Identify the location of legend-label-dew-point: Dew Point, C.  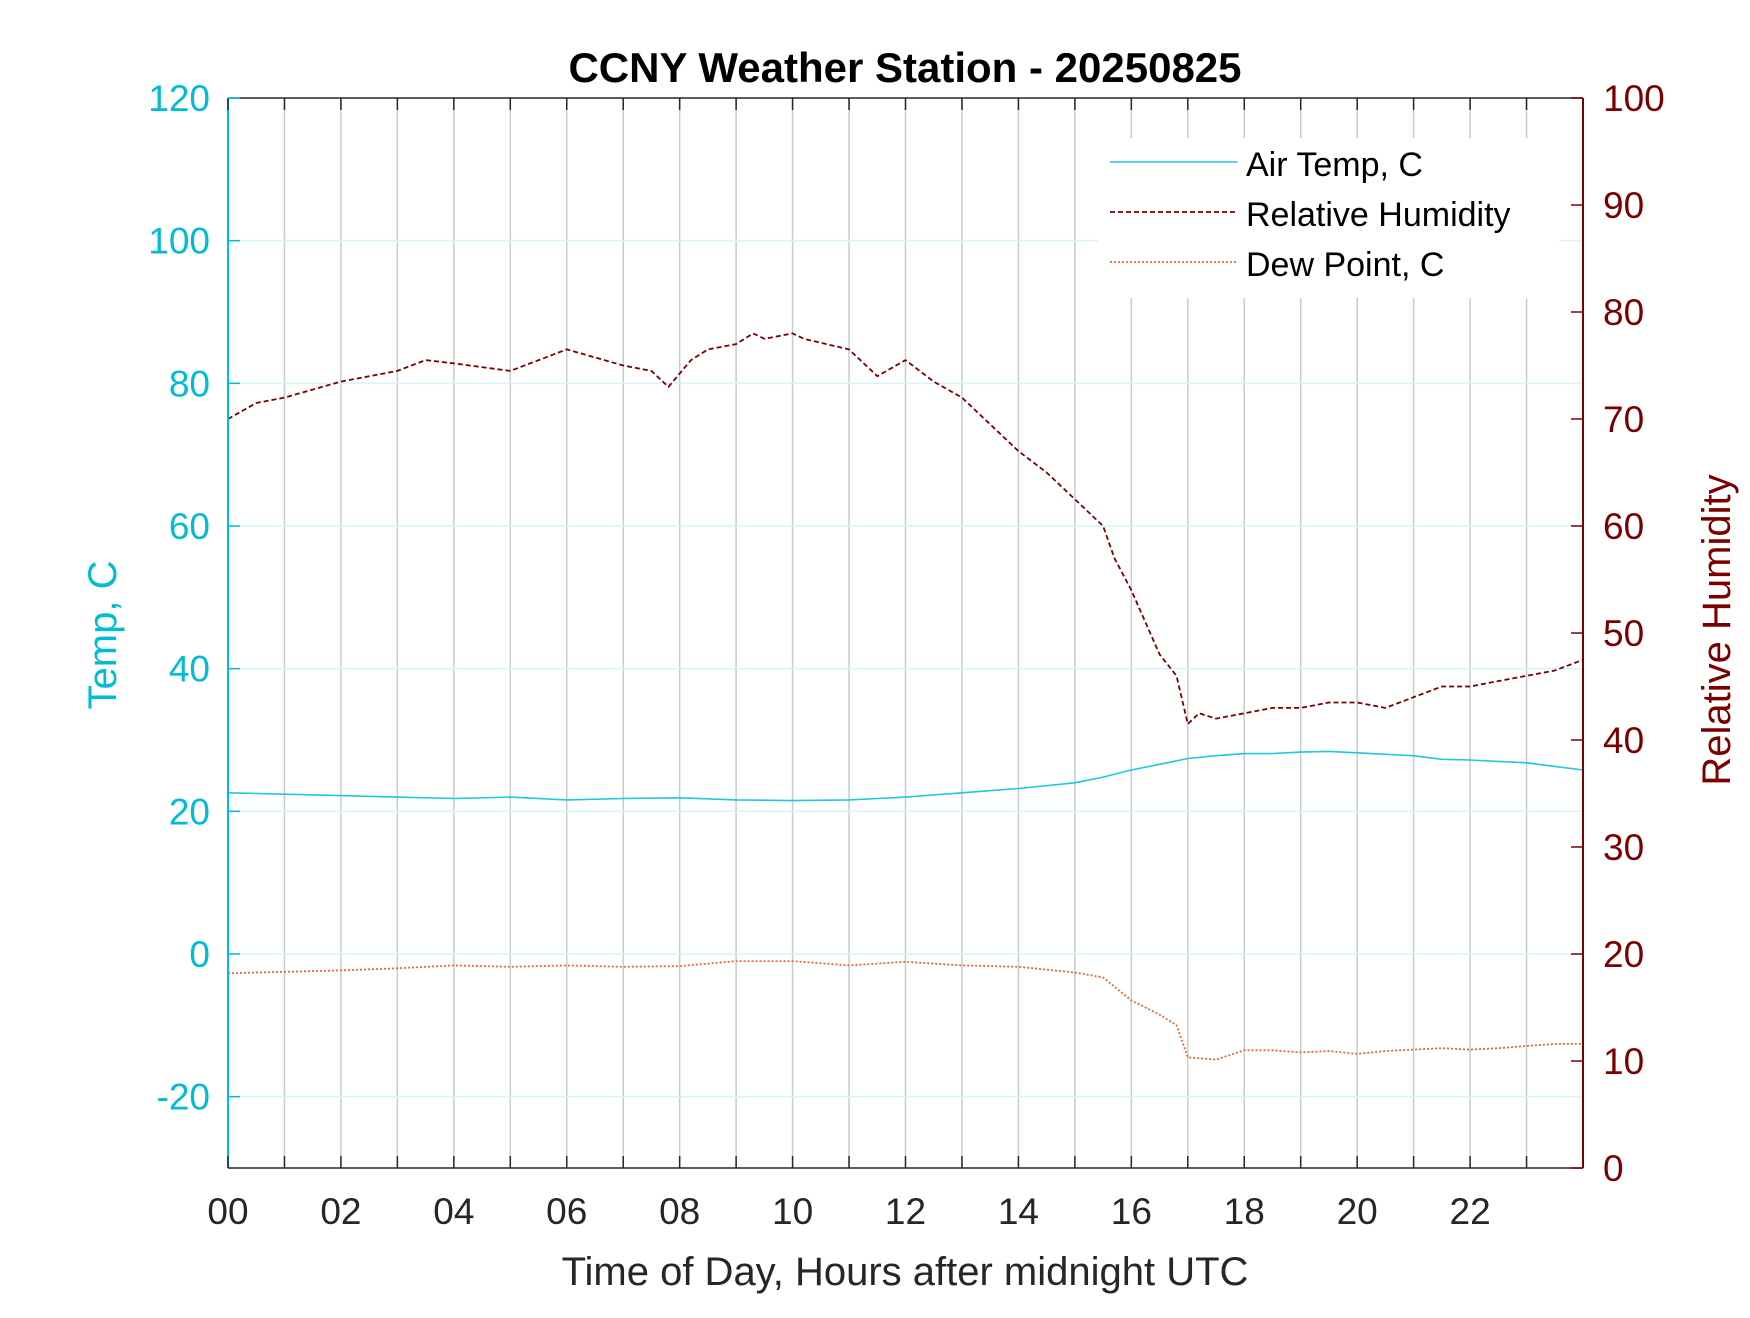
(1345, 265).